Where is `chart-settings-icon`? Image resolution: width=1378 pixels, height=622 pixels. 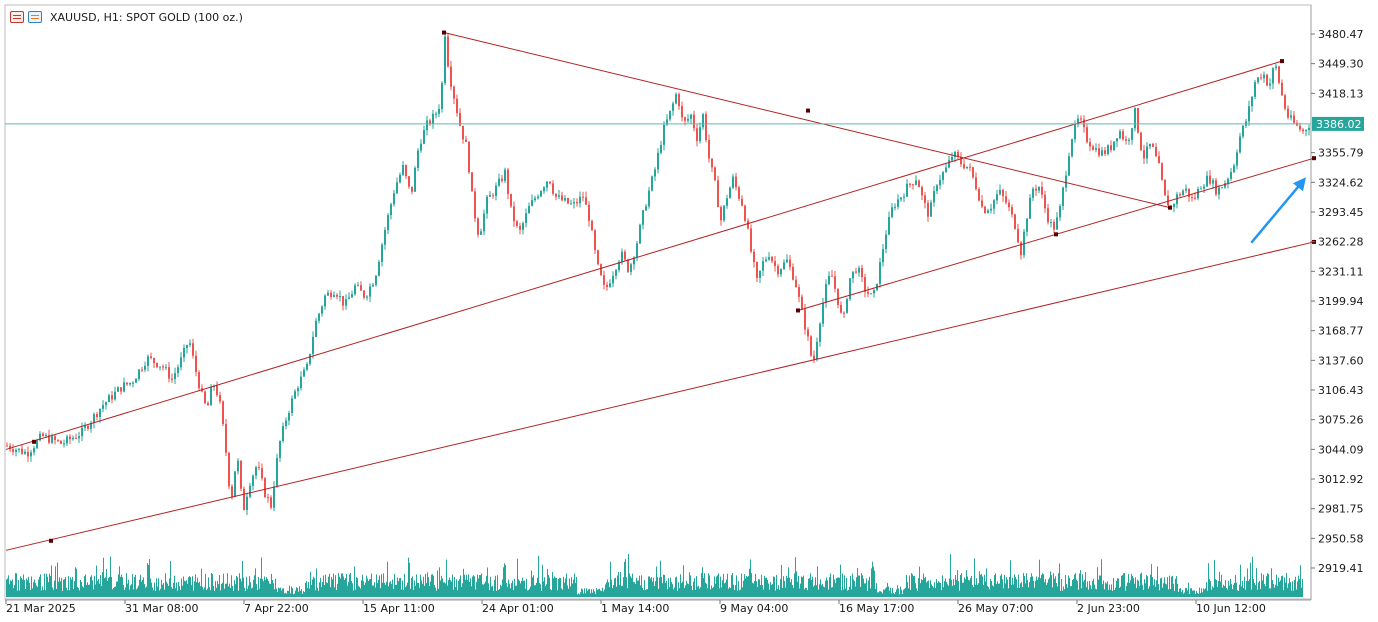 chart-settings-icon is located at coordinates (35, 17).